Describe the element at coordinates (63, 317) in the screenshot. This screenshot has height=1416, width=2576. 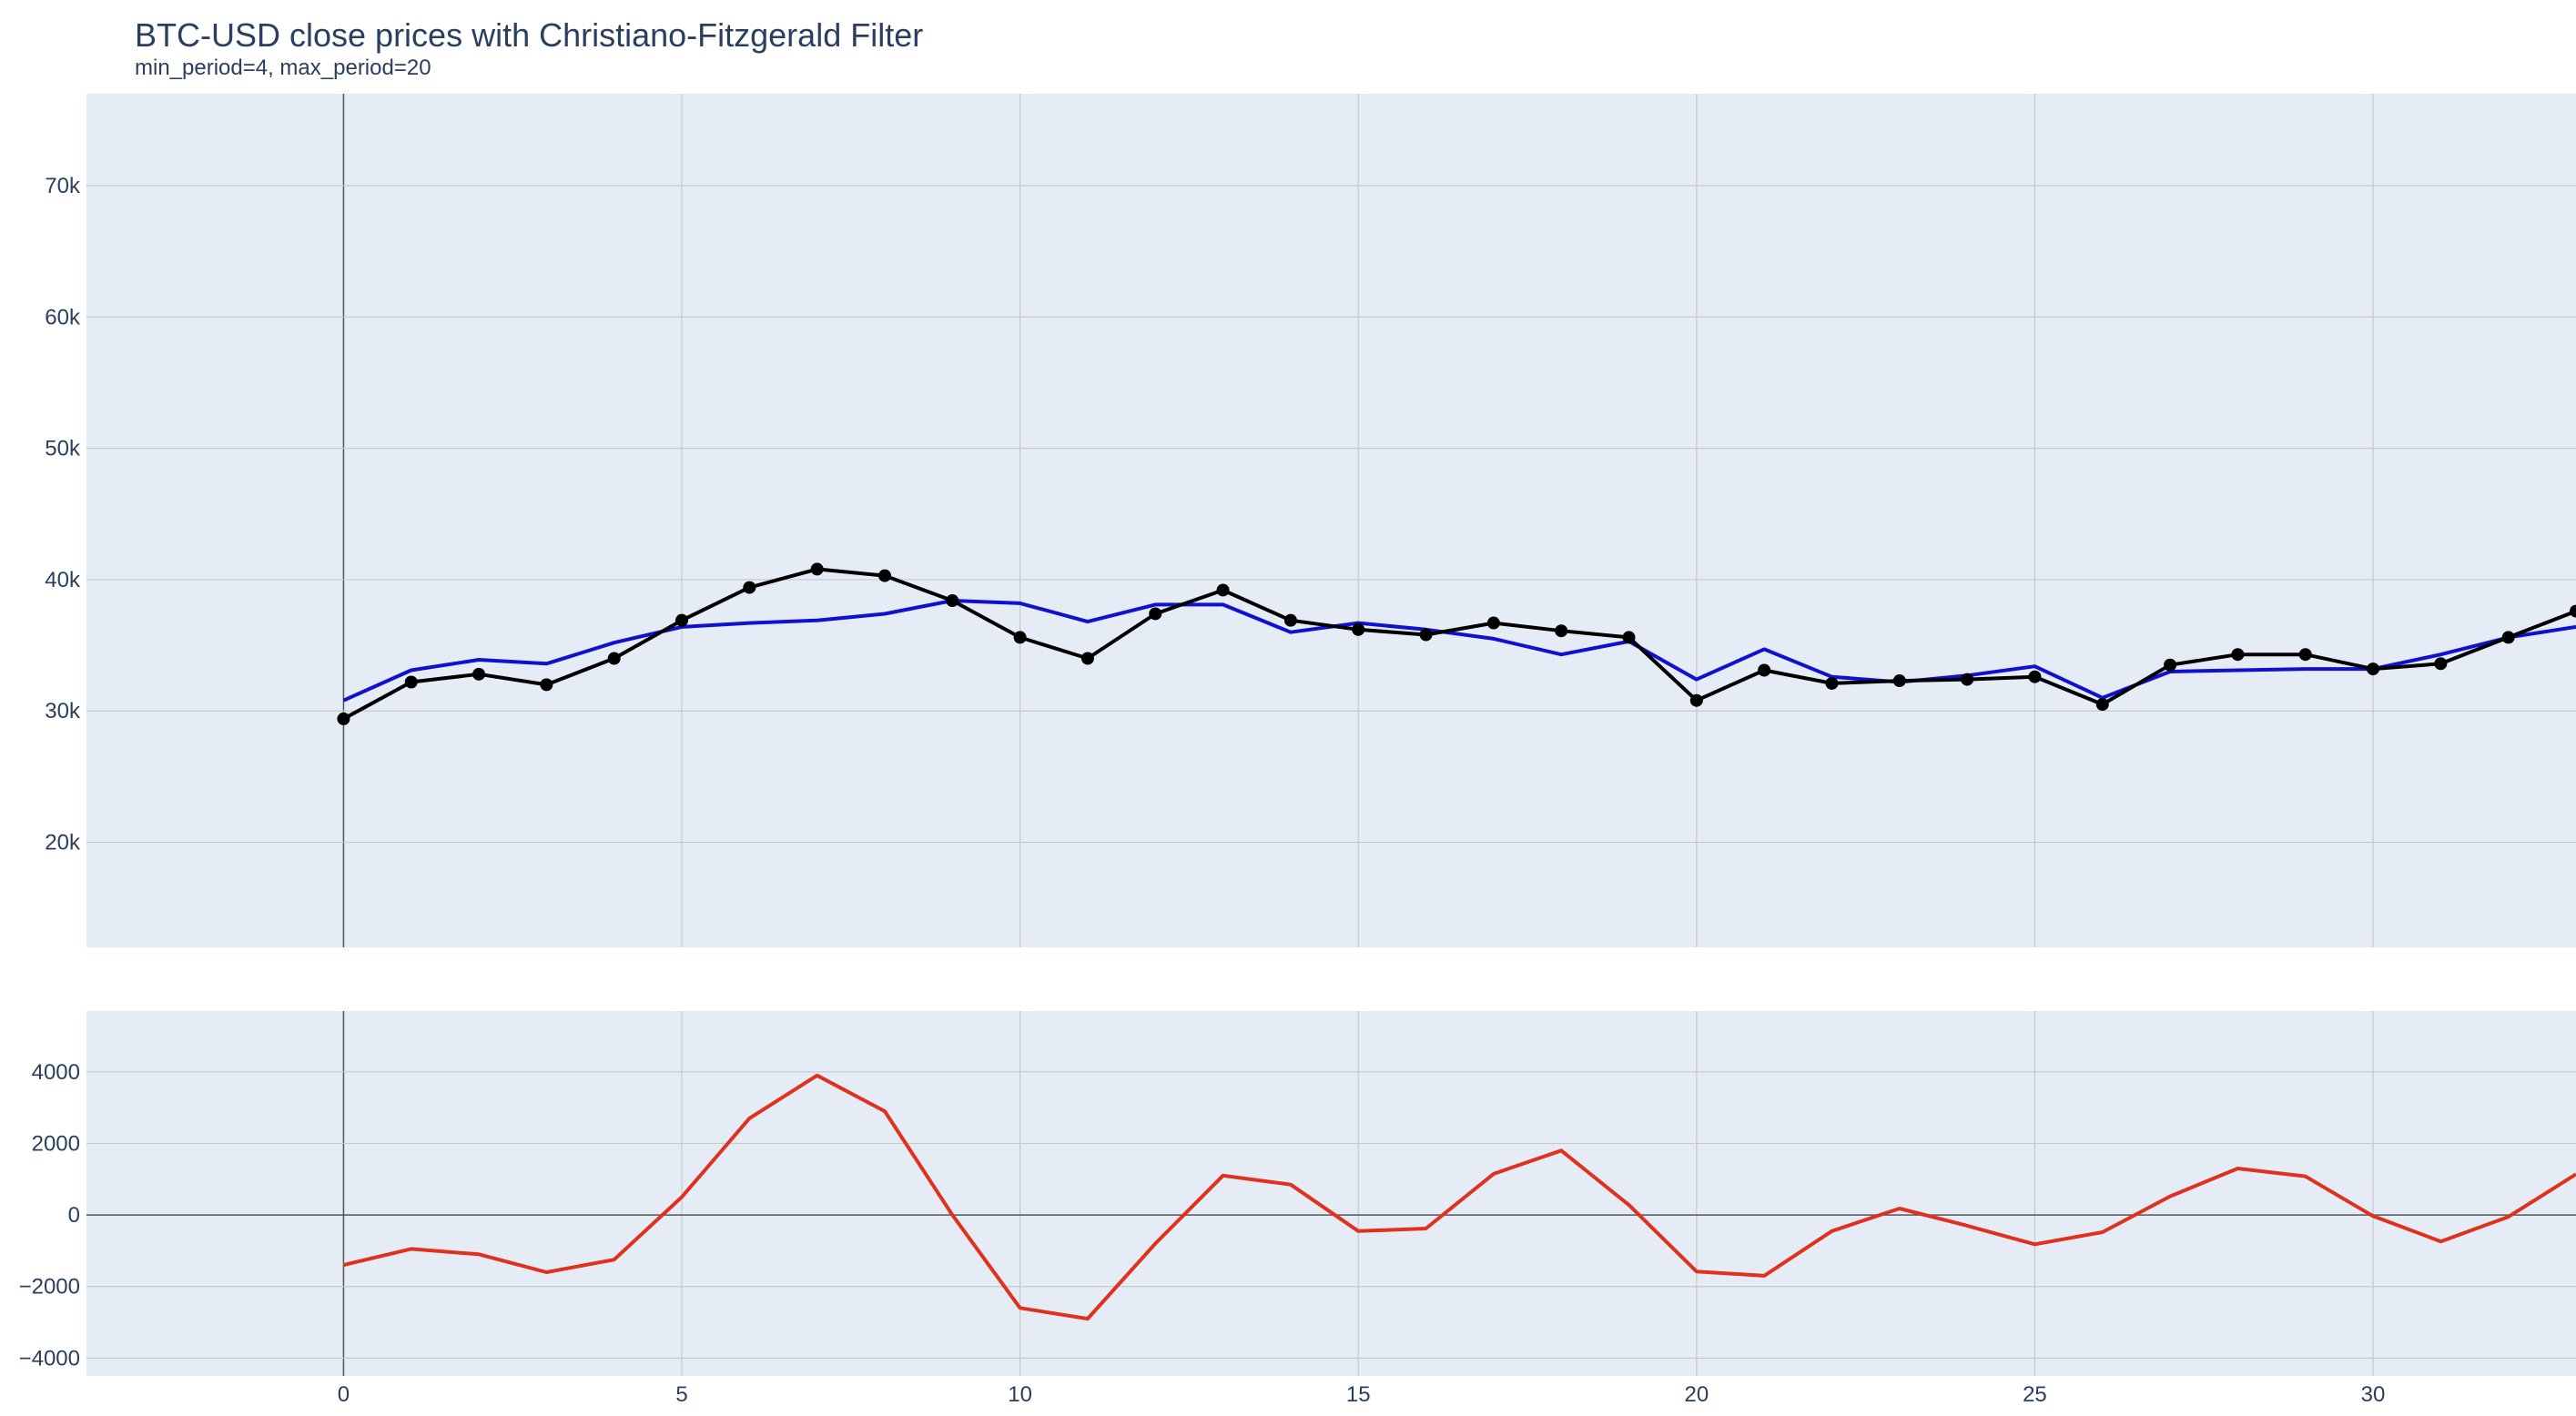
I see `top-y-tick-label: 60k` at that location.